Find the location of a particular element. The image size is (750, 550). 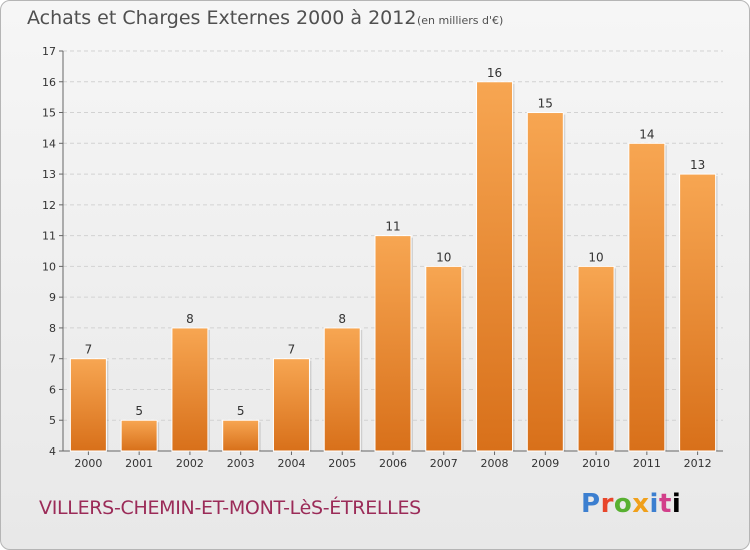

x-tick-label: 2001 is located at coordinates (139, 463).